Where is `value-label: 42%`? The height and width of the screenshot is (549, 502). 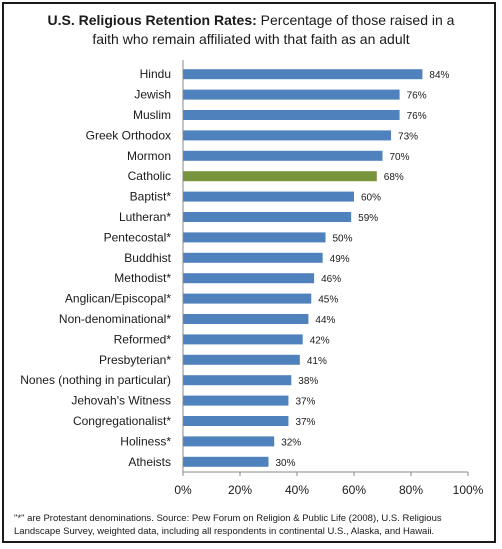
value-label: 42% is located at coordinates (320, 340).